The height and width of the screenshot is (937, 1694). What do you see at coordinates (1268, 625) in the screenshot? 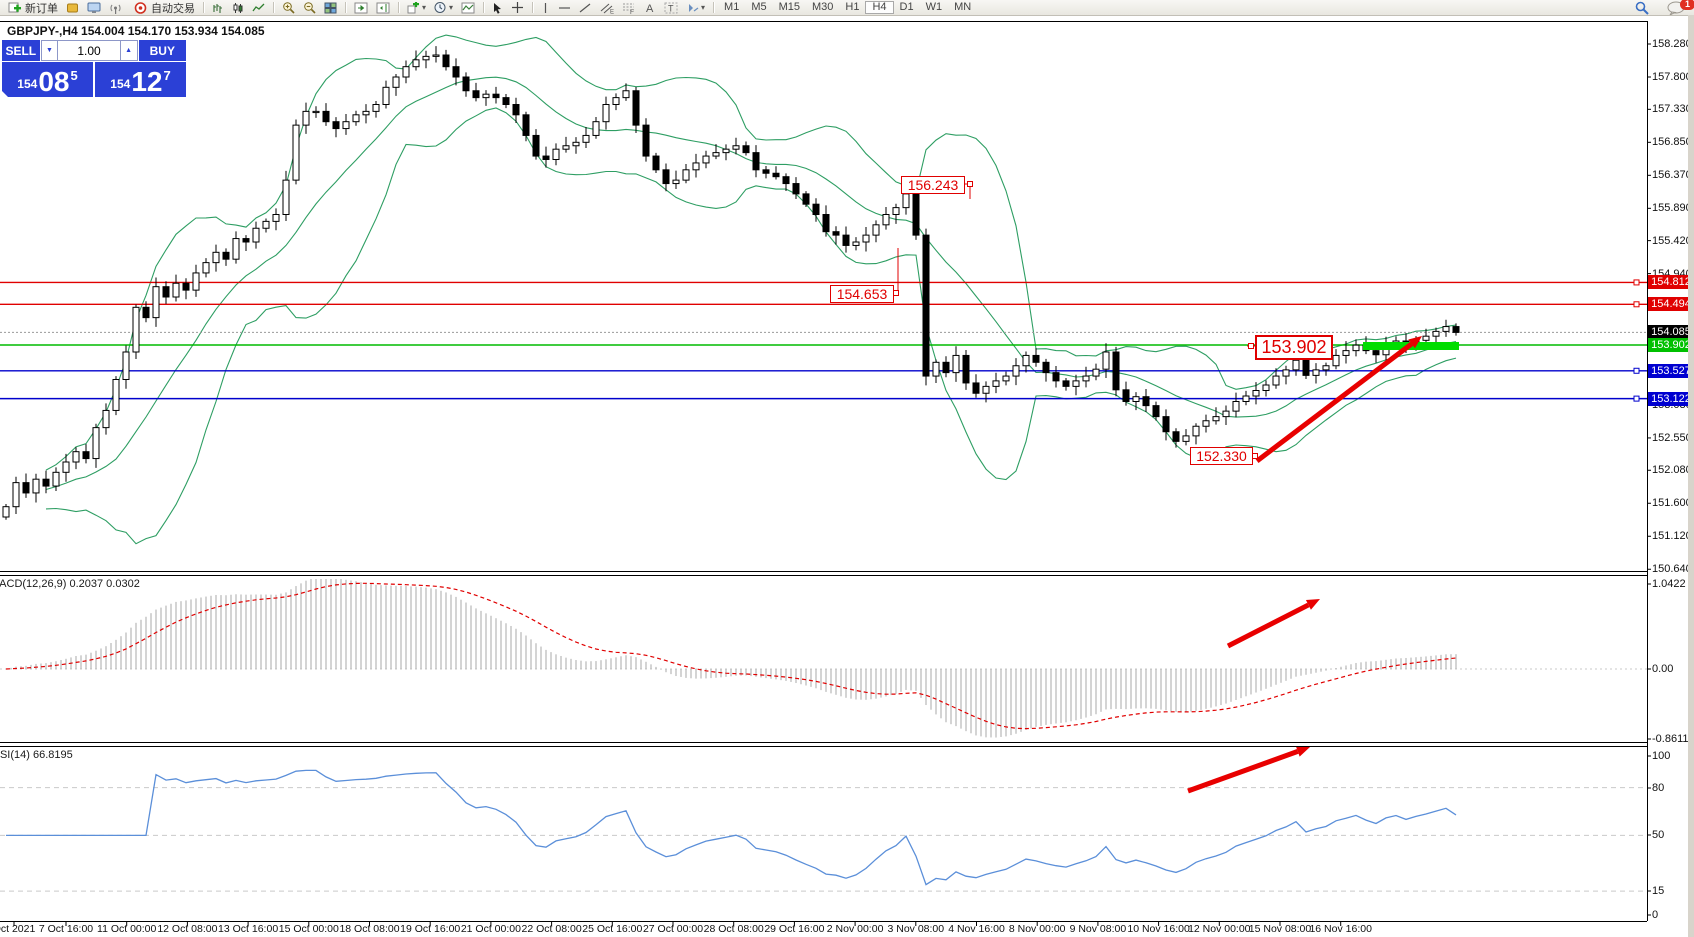
I see `trend-arrow-macd` at bounding box center [1268, 625].